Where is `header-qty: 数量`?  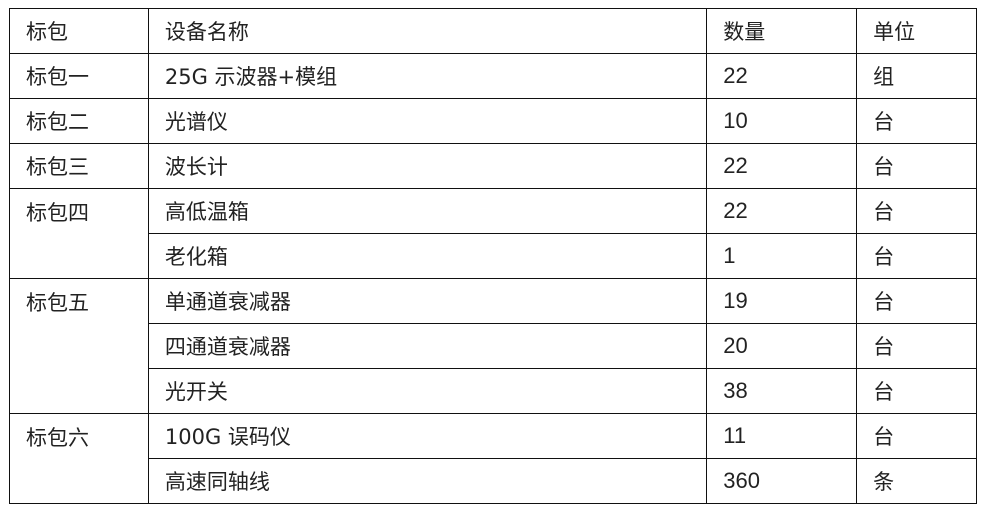 header-qty: 数量 is located at coordinates (782, 31).